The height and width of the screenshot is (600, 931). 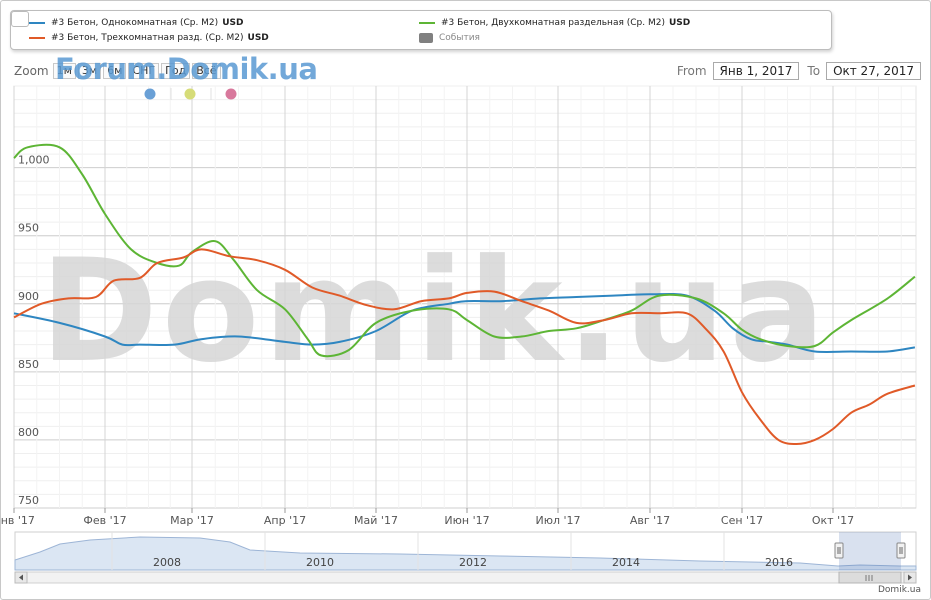 I want to click on y-tick-label: 900, so click(x=28, y=296).